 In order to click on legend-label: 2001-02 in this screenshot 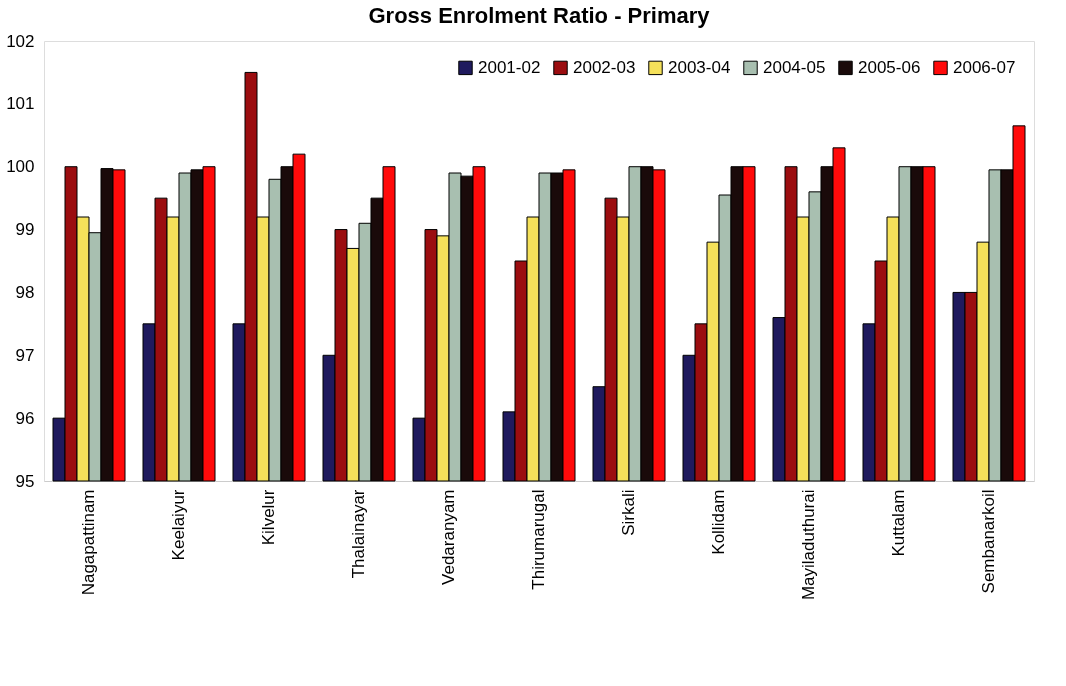, I will do `click(509, 67)`.